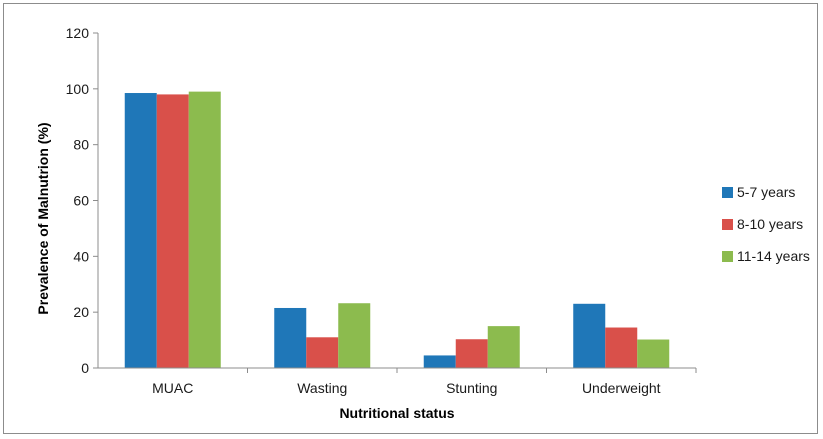 The height and width of the screenshot is (439, 823). I want to click on x-tick-label: MUAC, so click(172, 388).